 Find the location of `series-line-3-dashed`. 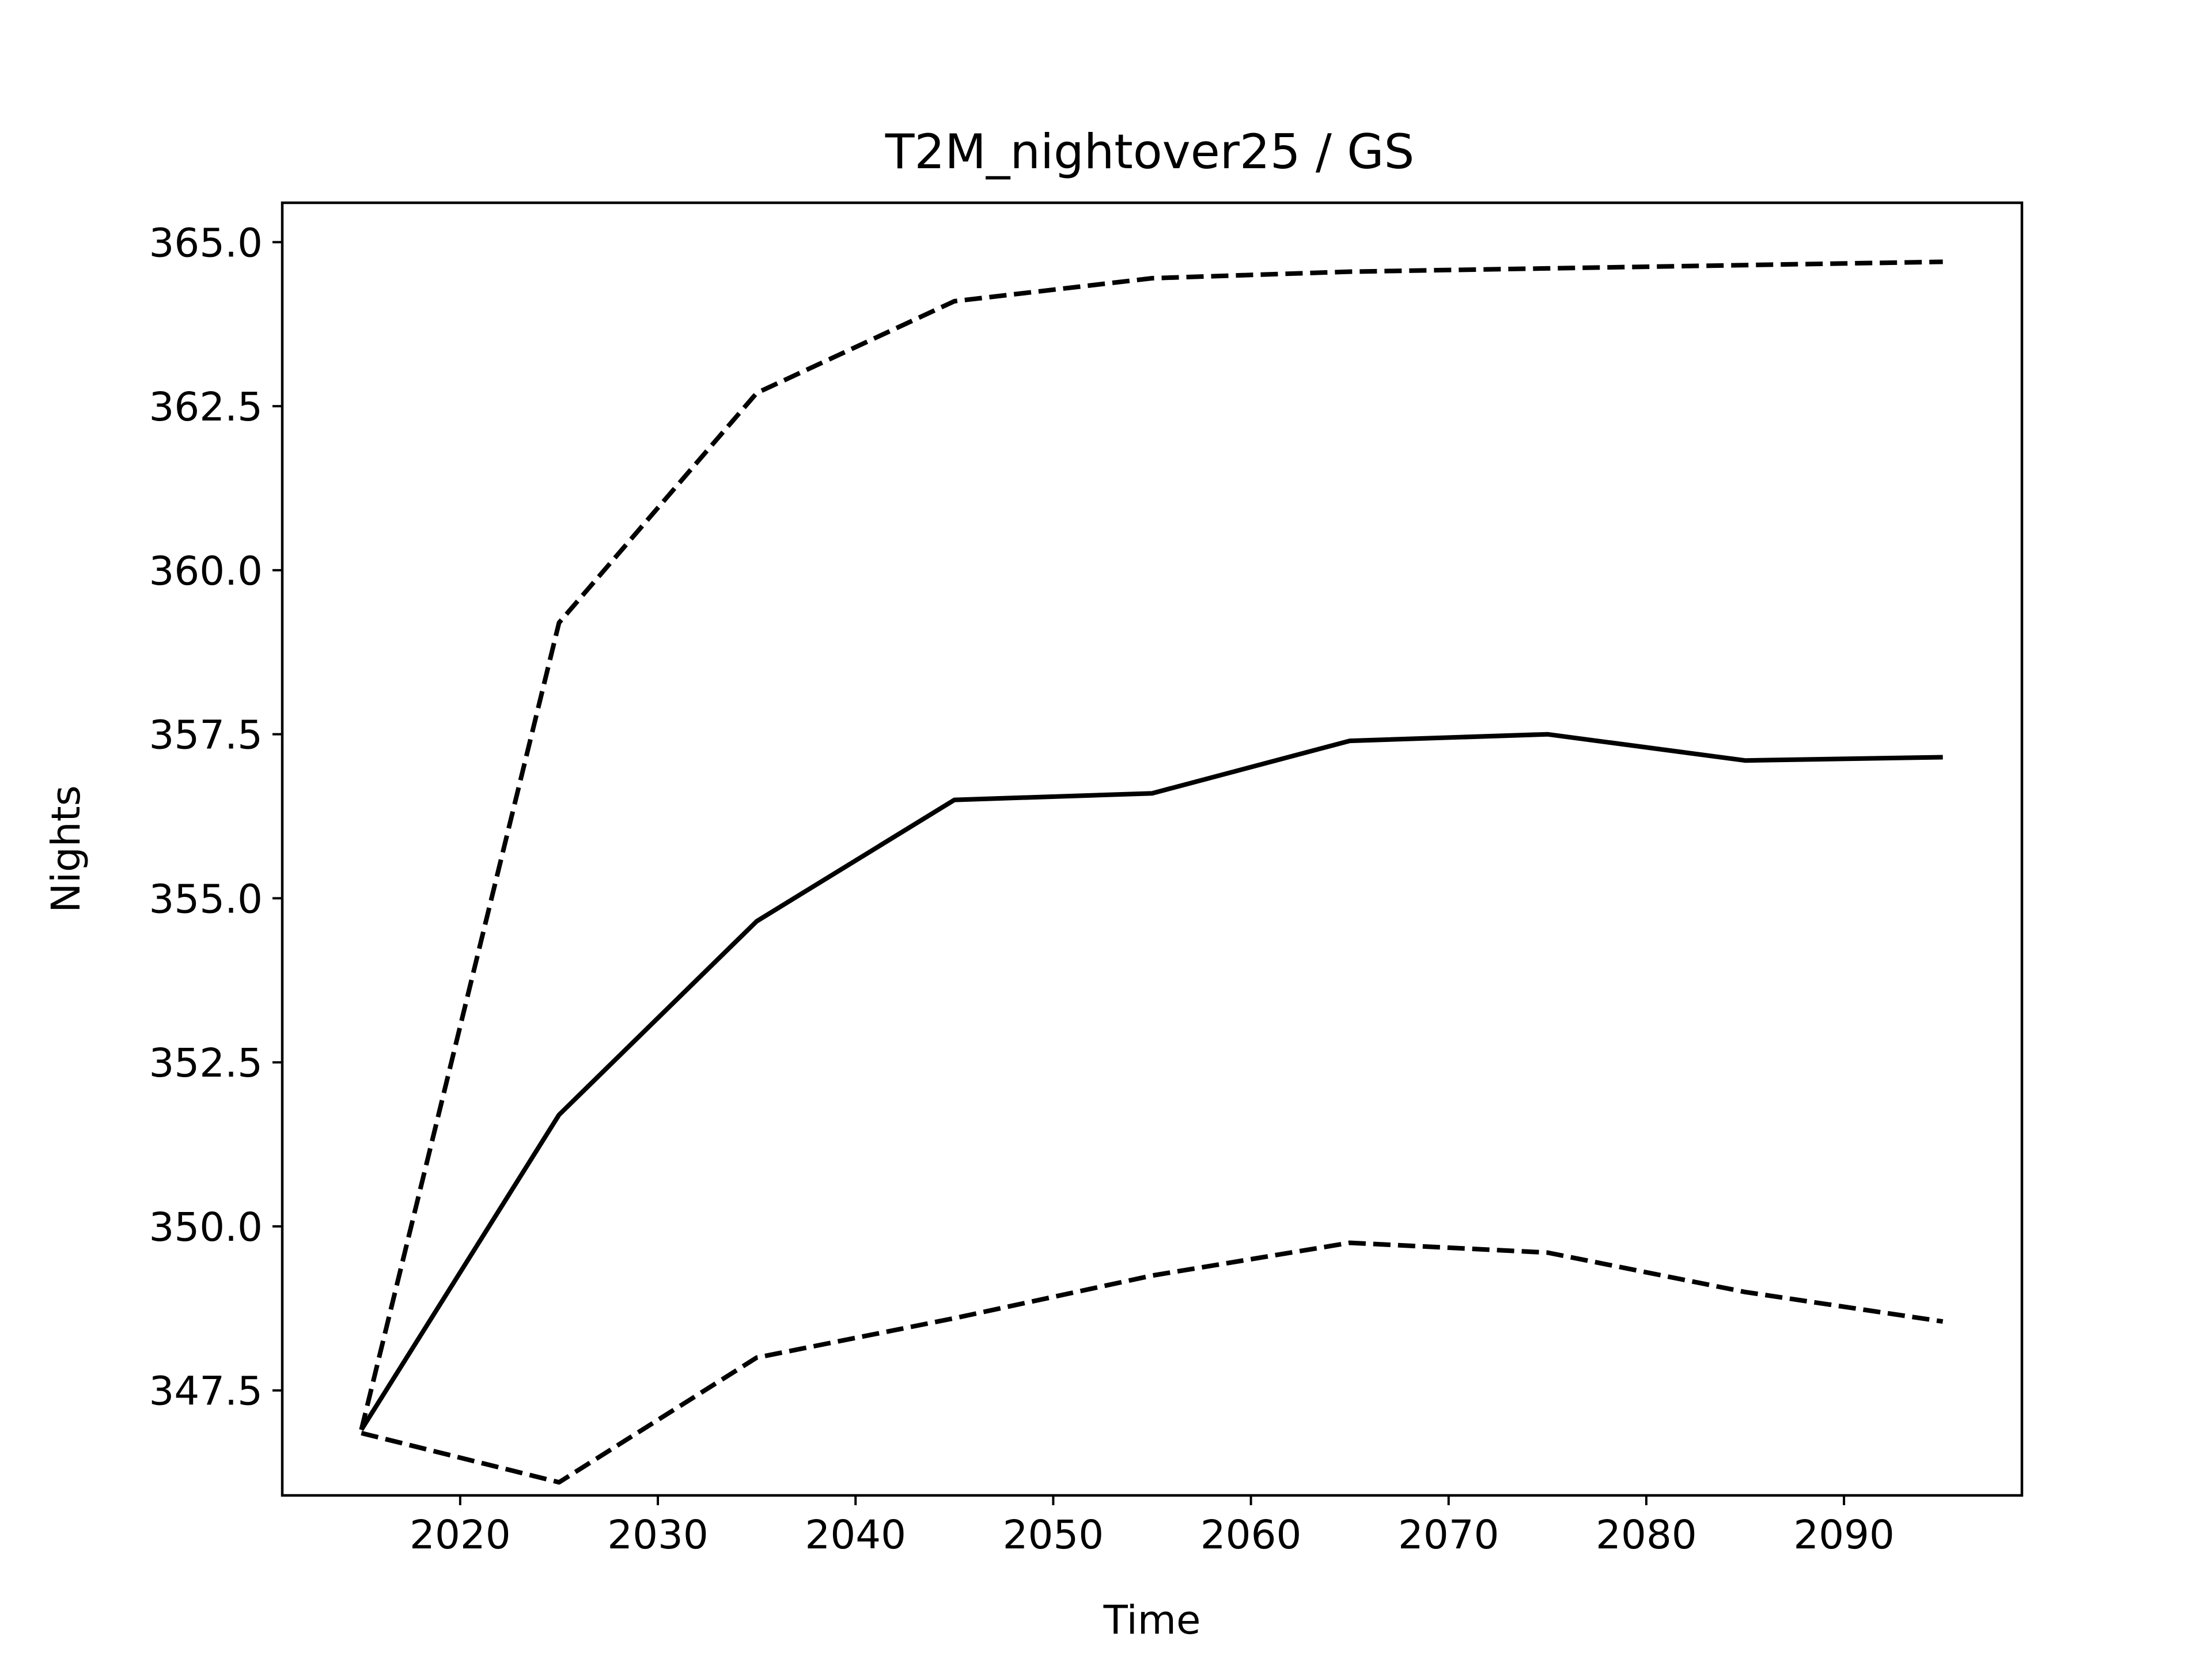

series-line-3-dashed is located at coordinates (1152, 1362).